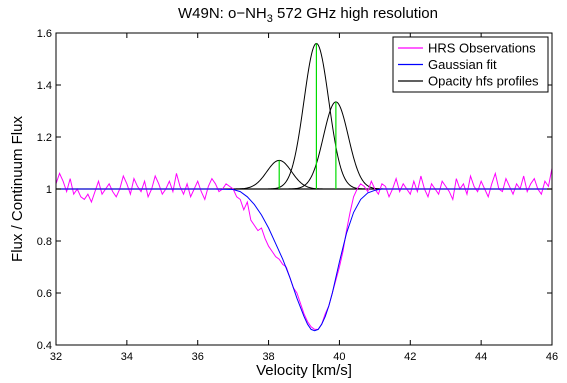  What do you see at coordinates (44, 294) in the screenshot?
I see `y-tick-label: 0.6` at bounding box center [44, 294].